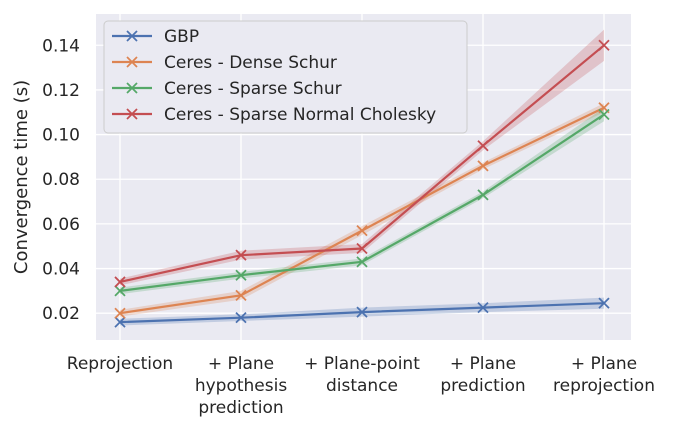 The height and width of the screenshot is (428, 677). What do you see at coordinates (253, 89) in the screenshot?
I see `legend-label: Ceres - Sparse Schur` at bounding box center [253, 89].